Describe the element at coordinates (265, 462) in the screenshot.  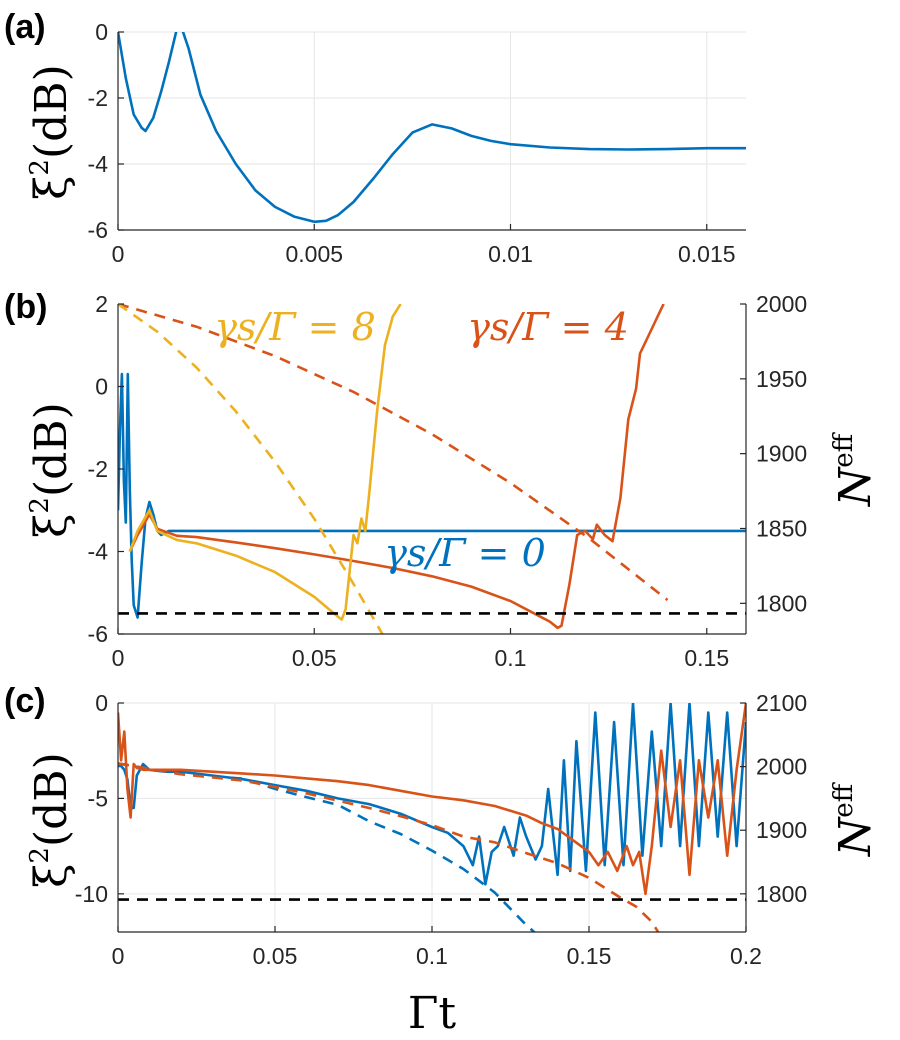
I see `series-line--s-8` at that location.